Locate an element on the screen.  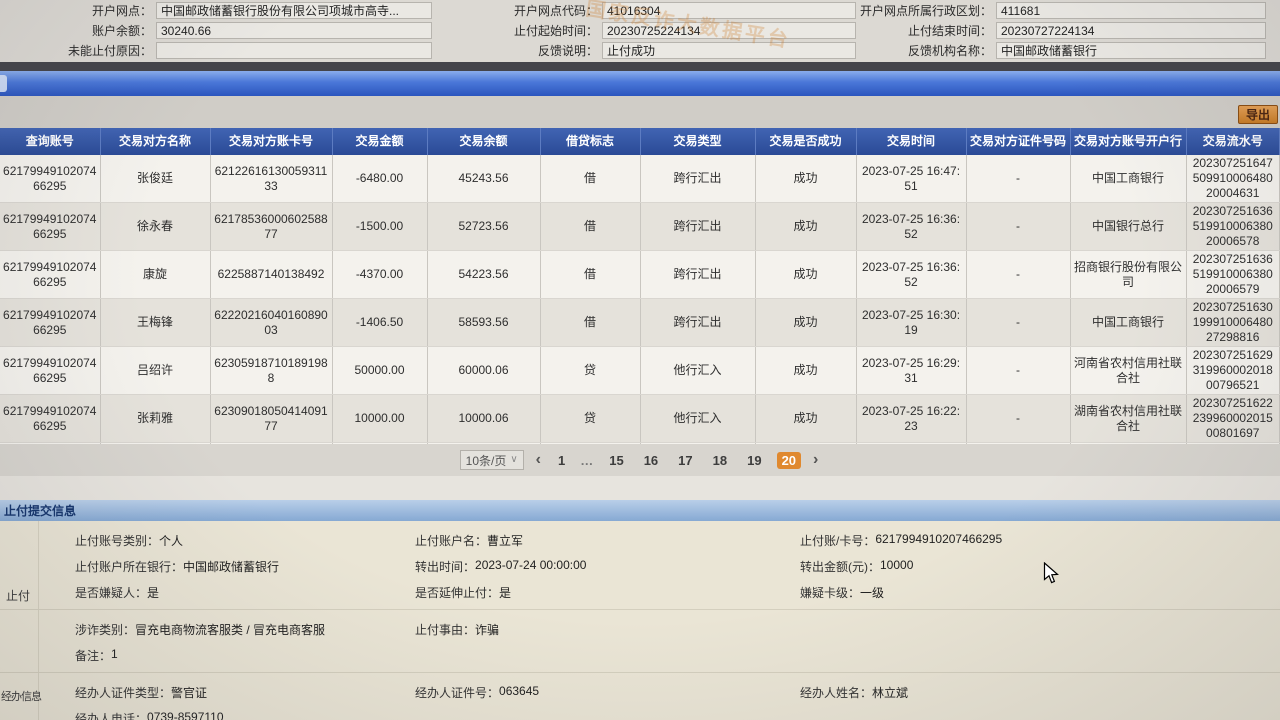
detail-group: 涉诈类别： 冒充电商物流客服类 / 冒充电商客服 止付事由： 诈骗 备注： 1 is located at coordinates (640, 641).